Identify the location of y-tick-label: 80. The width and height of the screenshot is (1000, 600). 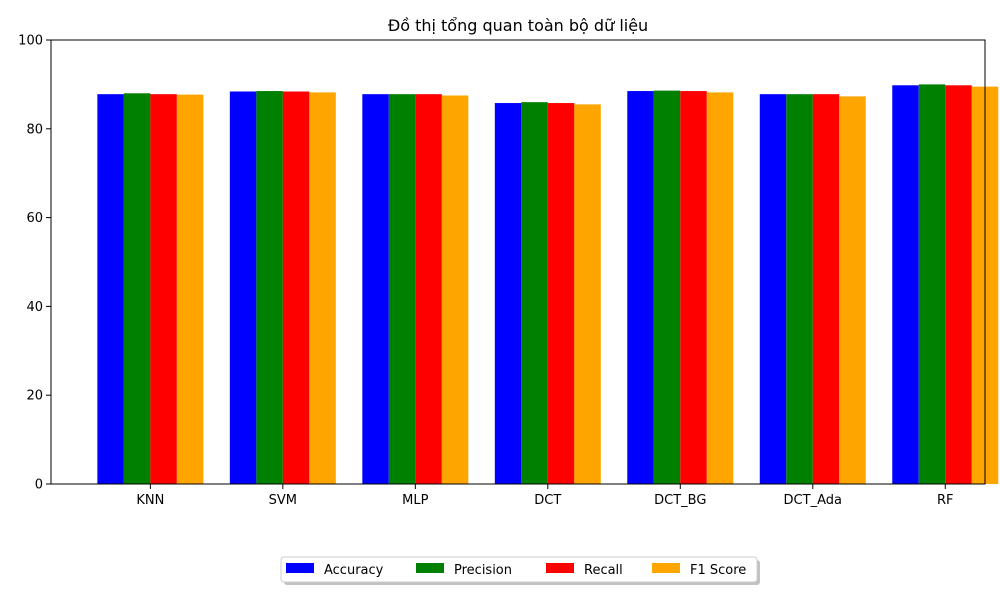
(34, 129).